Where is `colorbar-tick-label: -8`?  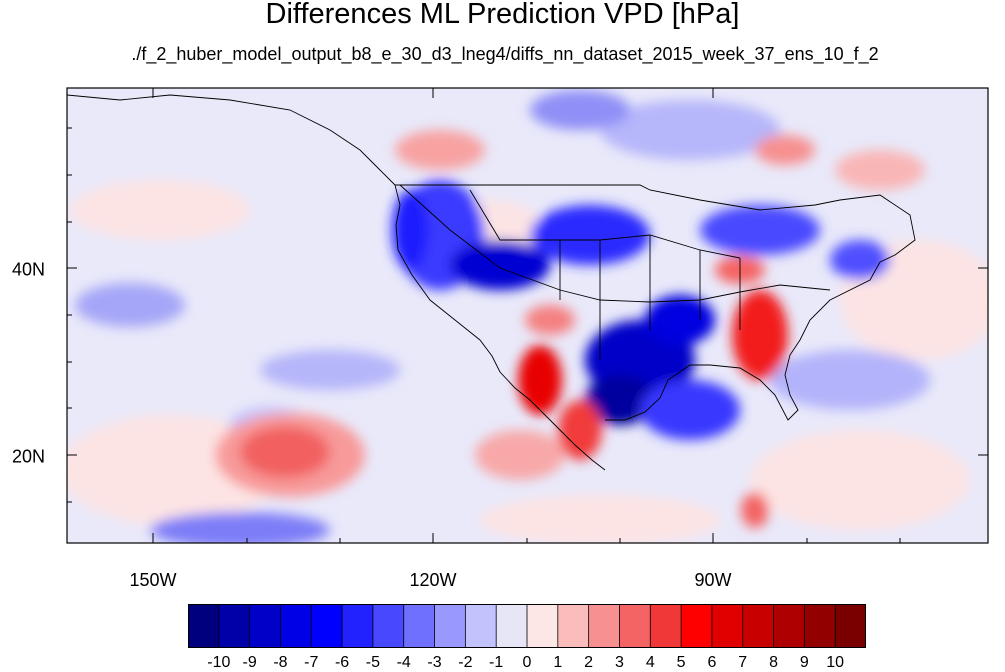 colorbar-tick-label: -8 is located at coordinates (280, 662).